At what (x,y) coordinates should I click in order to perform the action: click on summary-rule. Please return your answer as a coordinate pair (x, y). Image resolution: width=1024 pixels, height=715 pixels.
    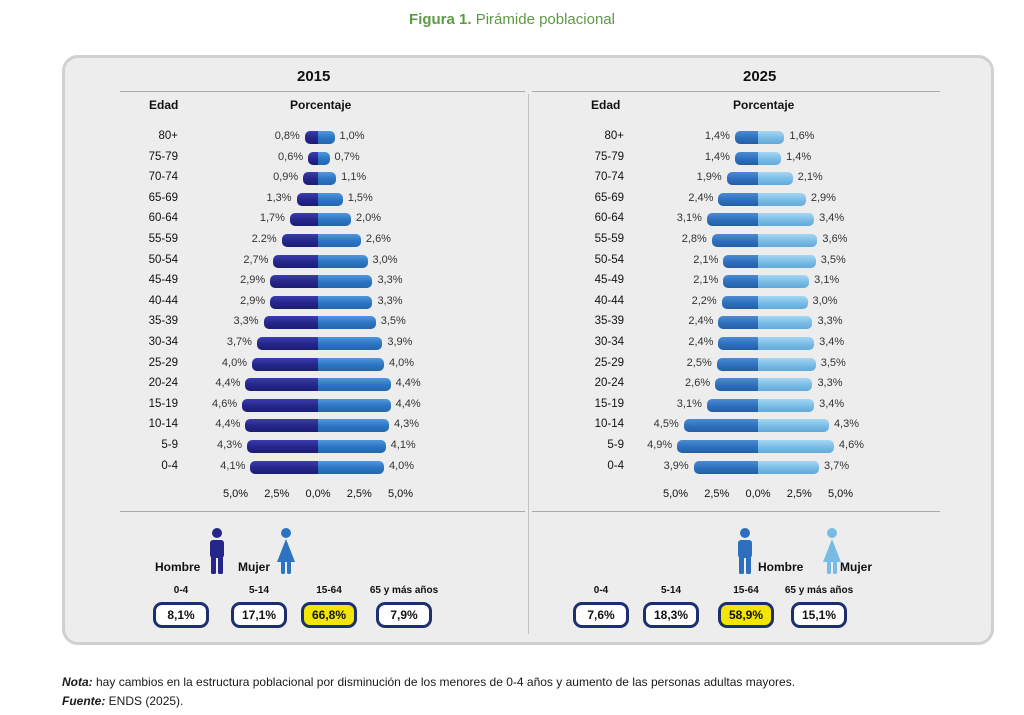
    Looking at the image, I should click on (322, 511).